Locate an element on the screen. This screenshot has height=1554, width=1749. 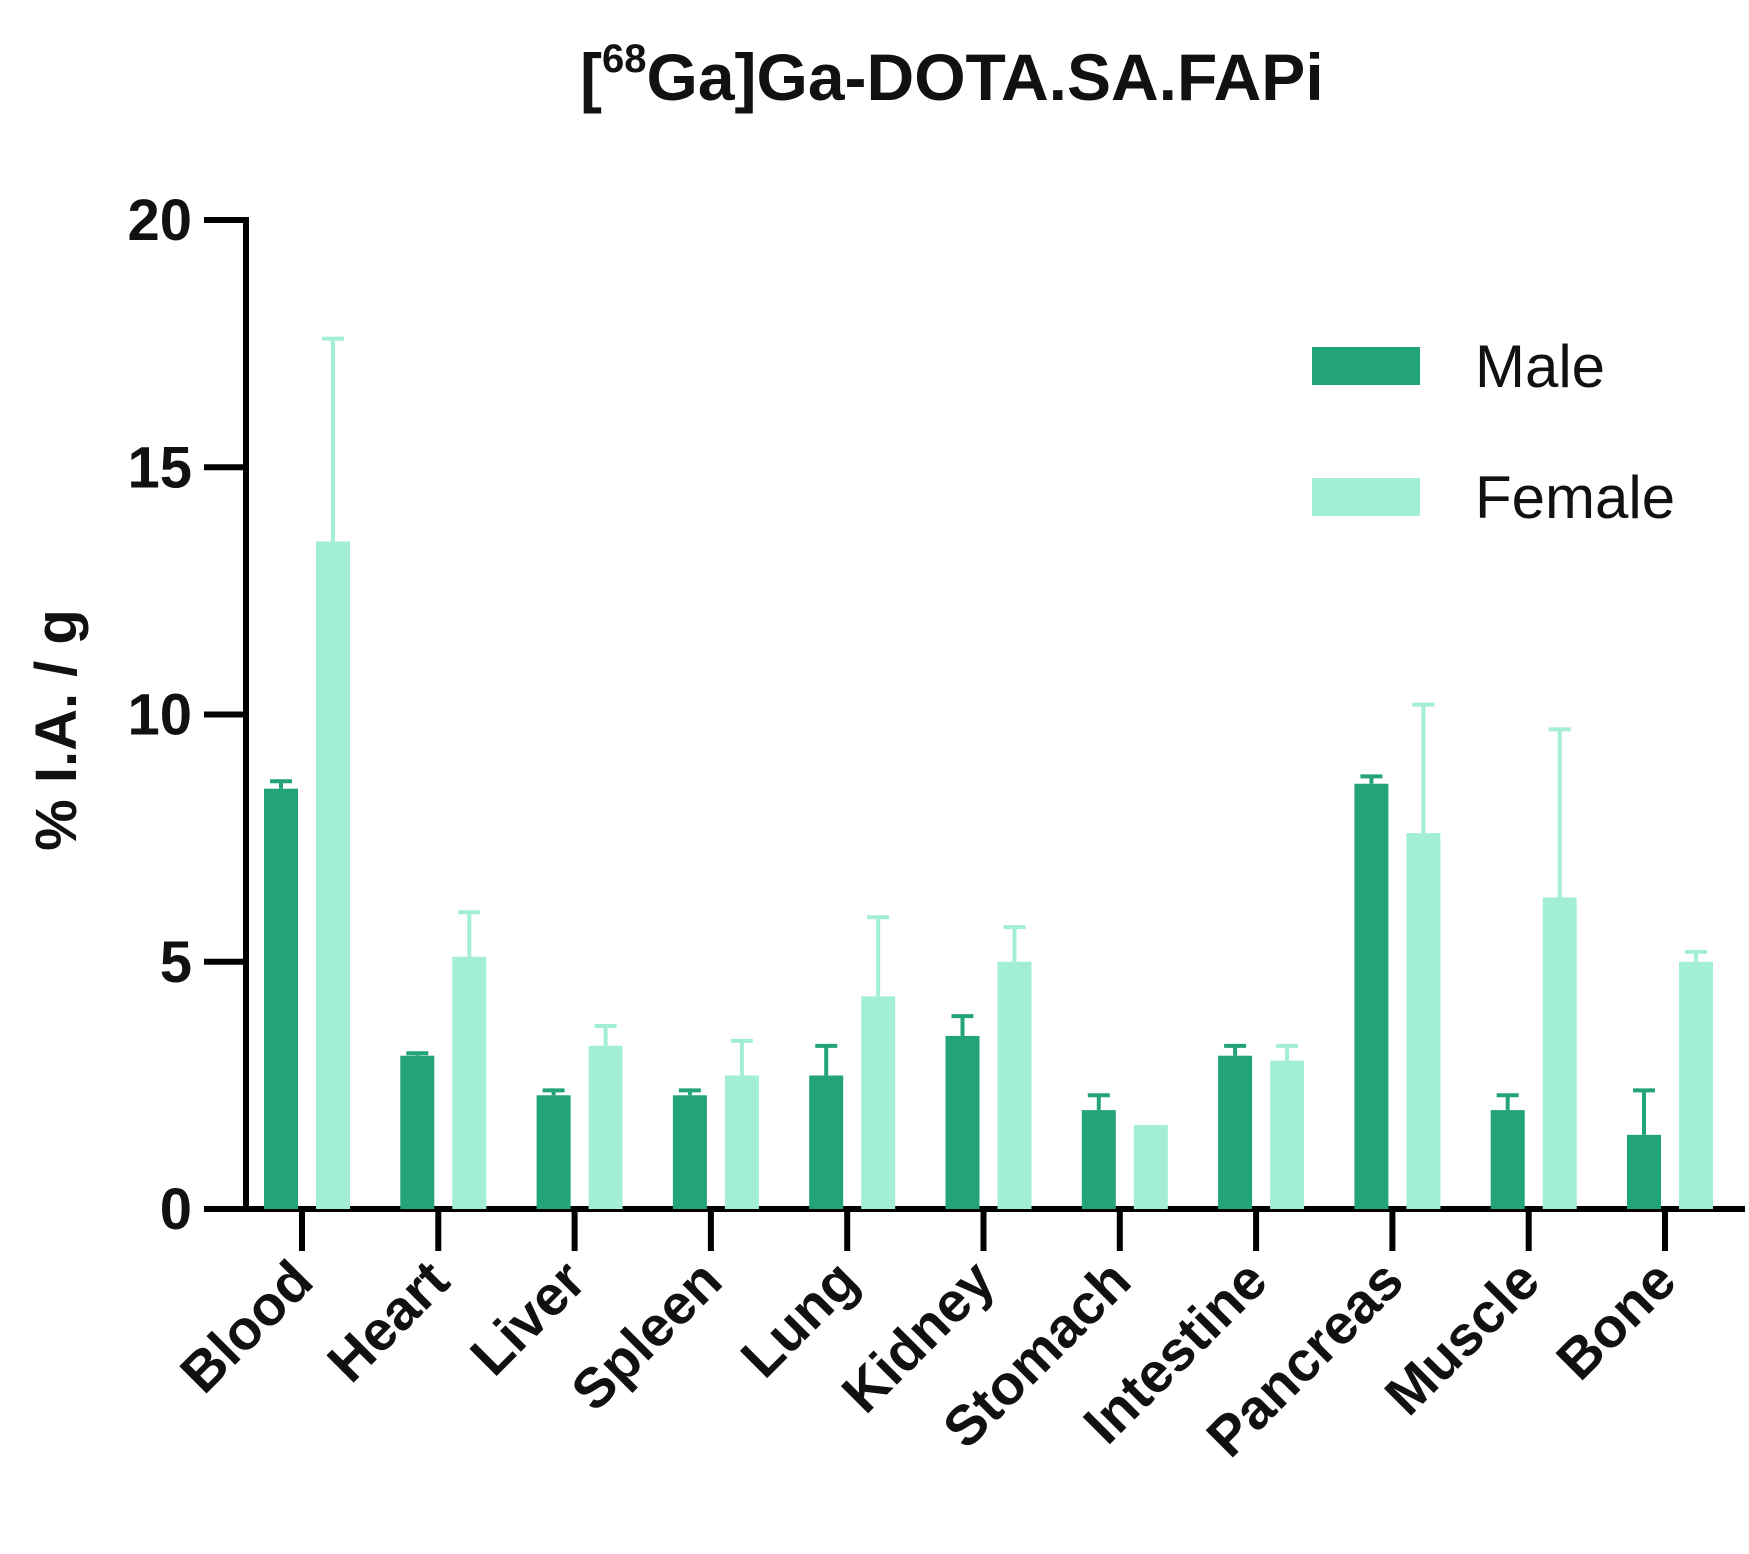
y-tick-label: 5 is located at coordinates (176, 962).